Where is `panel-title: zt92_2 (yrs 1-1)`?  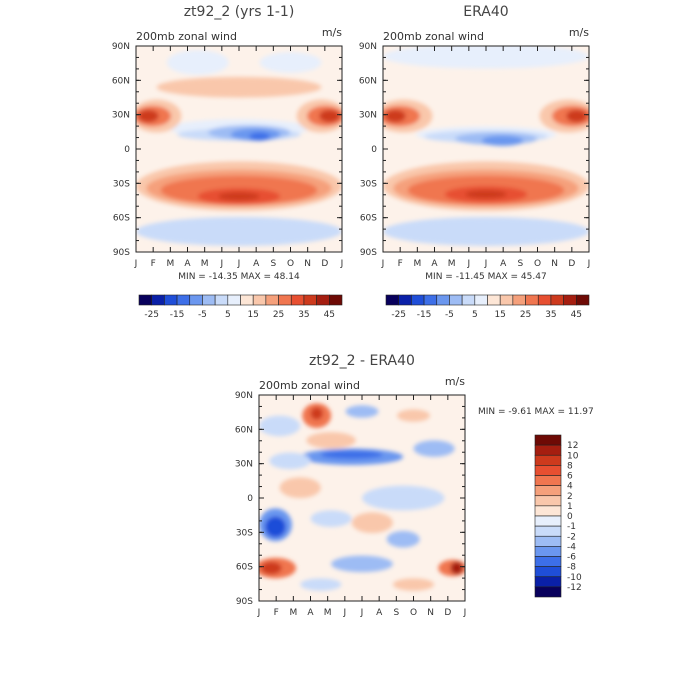 panel-title: zt92_2 (yrs 1-1) is located at coordinates (239, 12).